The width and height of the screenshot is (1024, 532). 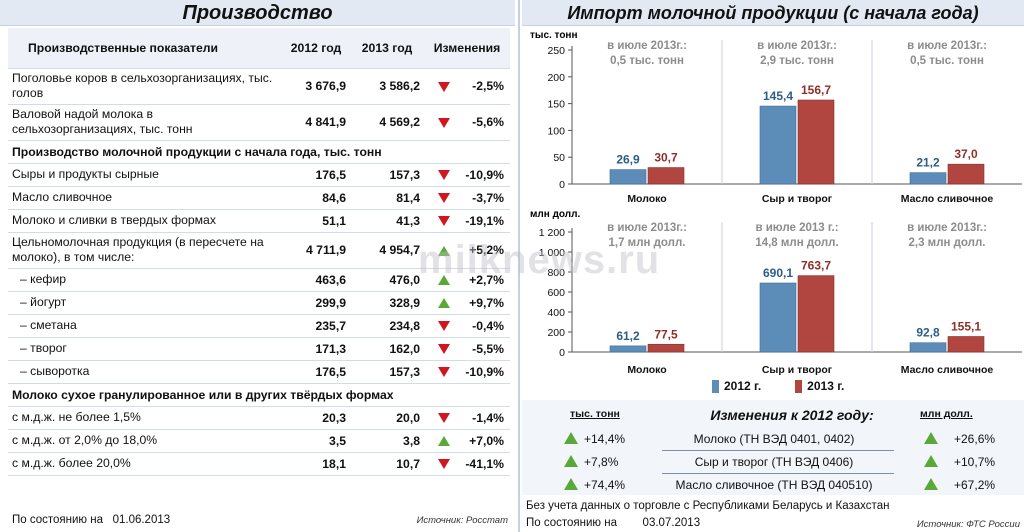 I want to click on changes-product: Масло сливочное (ТН ВЭД 040510), so click(x=774, y=485).